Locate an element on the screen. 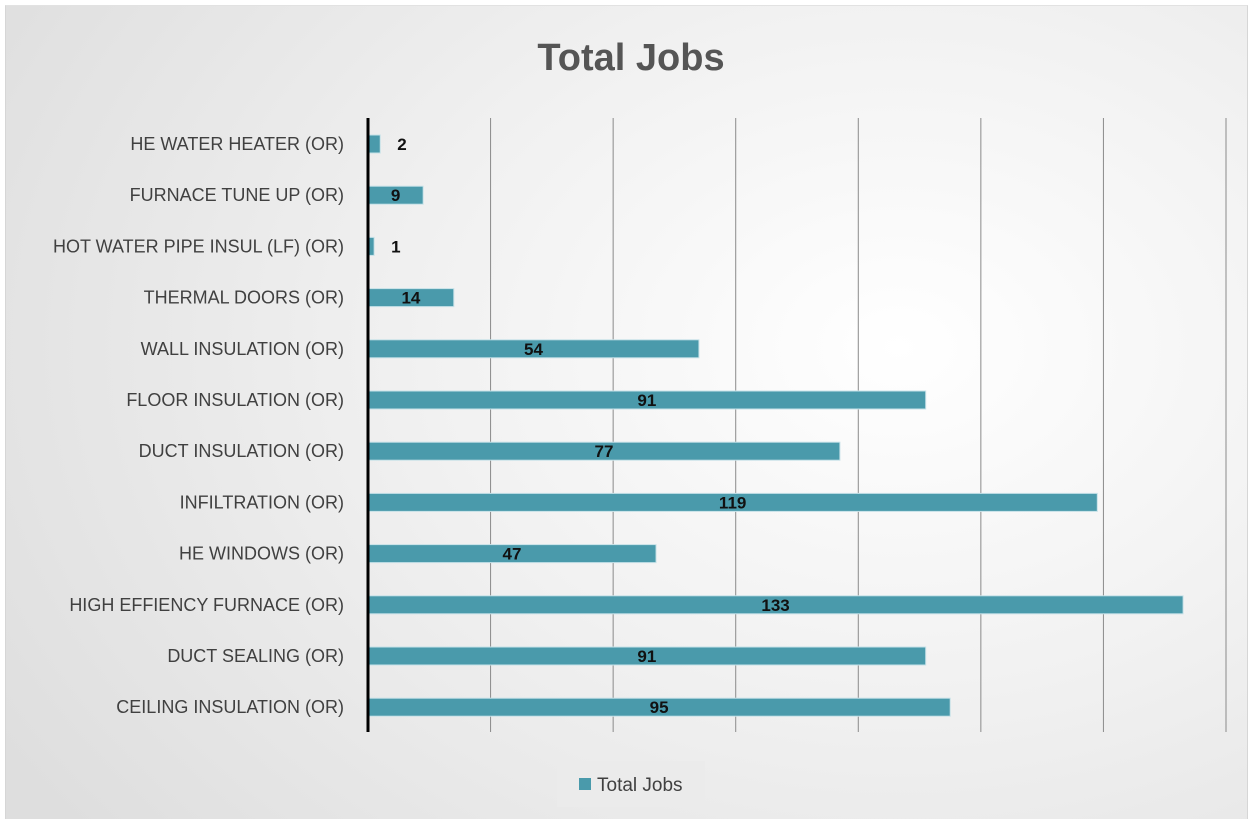 The width and height of the screenshot is (1253, 819). data-label: 119 is located at coordinates (732, 502).